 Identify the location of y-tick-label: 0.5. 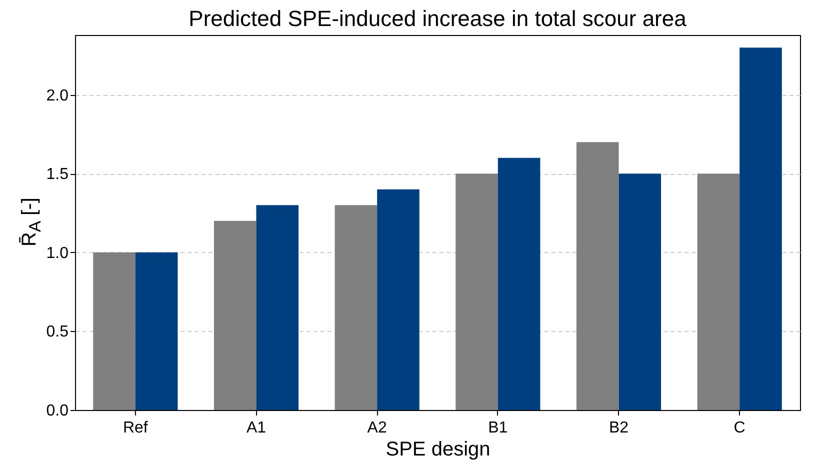
(57, 332).